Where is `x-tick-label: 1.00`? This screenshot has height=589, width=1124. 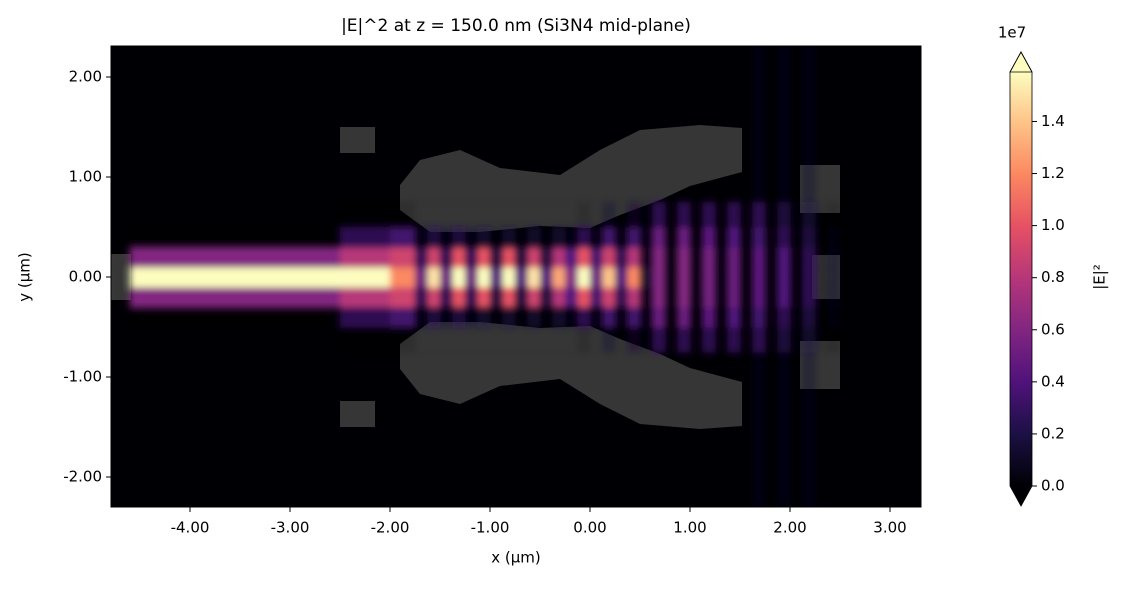 x-tick-label: 1.00 is located at coordinates (689, 528).